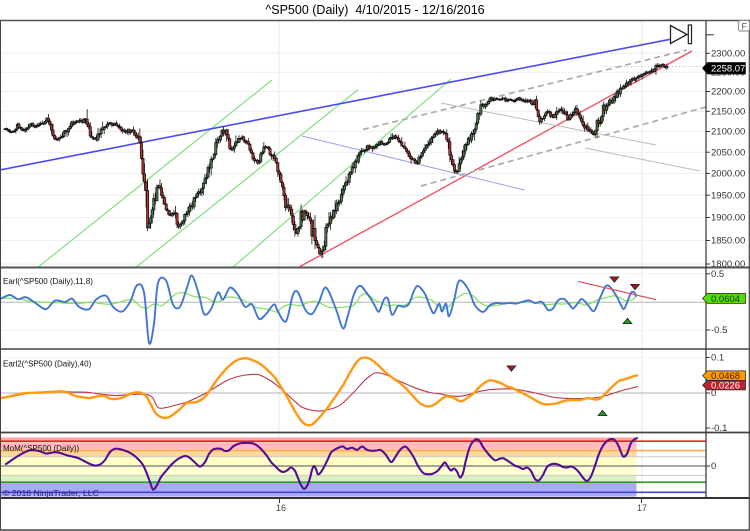 Image resolution: width=750 pixels, height=531 pixels. What do you see at coordinates (728, 174) in the screenshot?
I see `svg-text: 2000.00` at bounding box center [728, 174].